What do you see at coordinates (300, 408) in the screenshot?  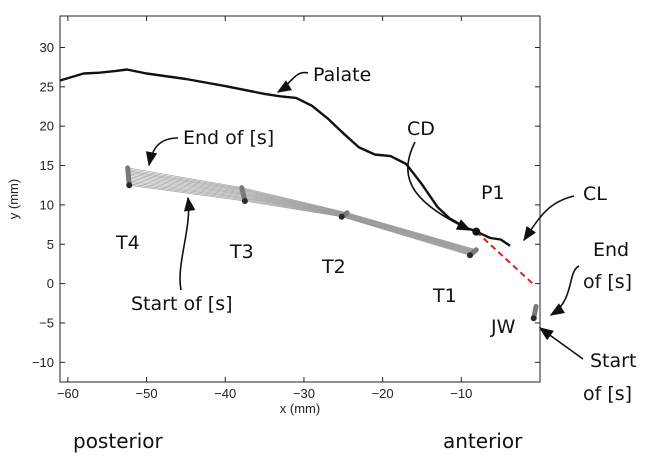 I see `x-axis-label: x (mm)` at bounding box center [300, 408].